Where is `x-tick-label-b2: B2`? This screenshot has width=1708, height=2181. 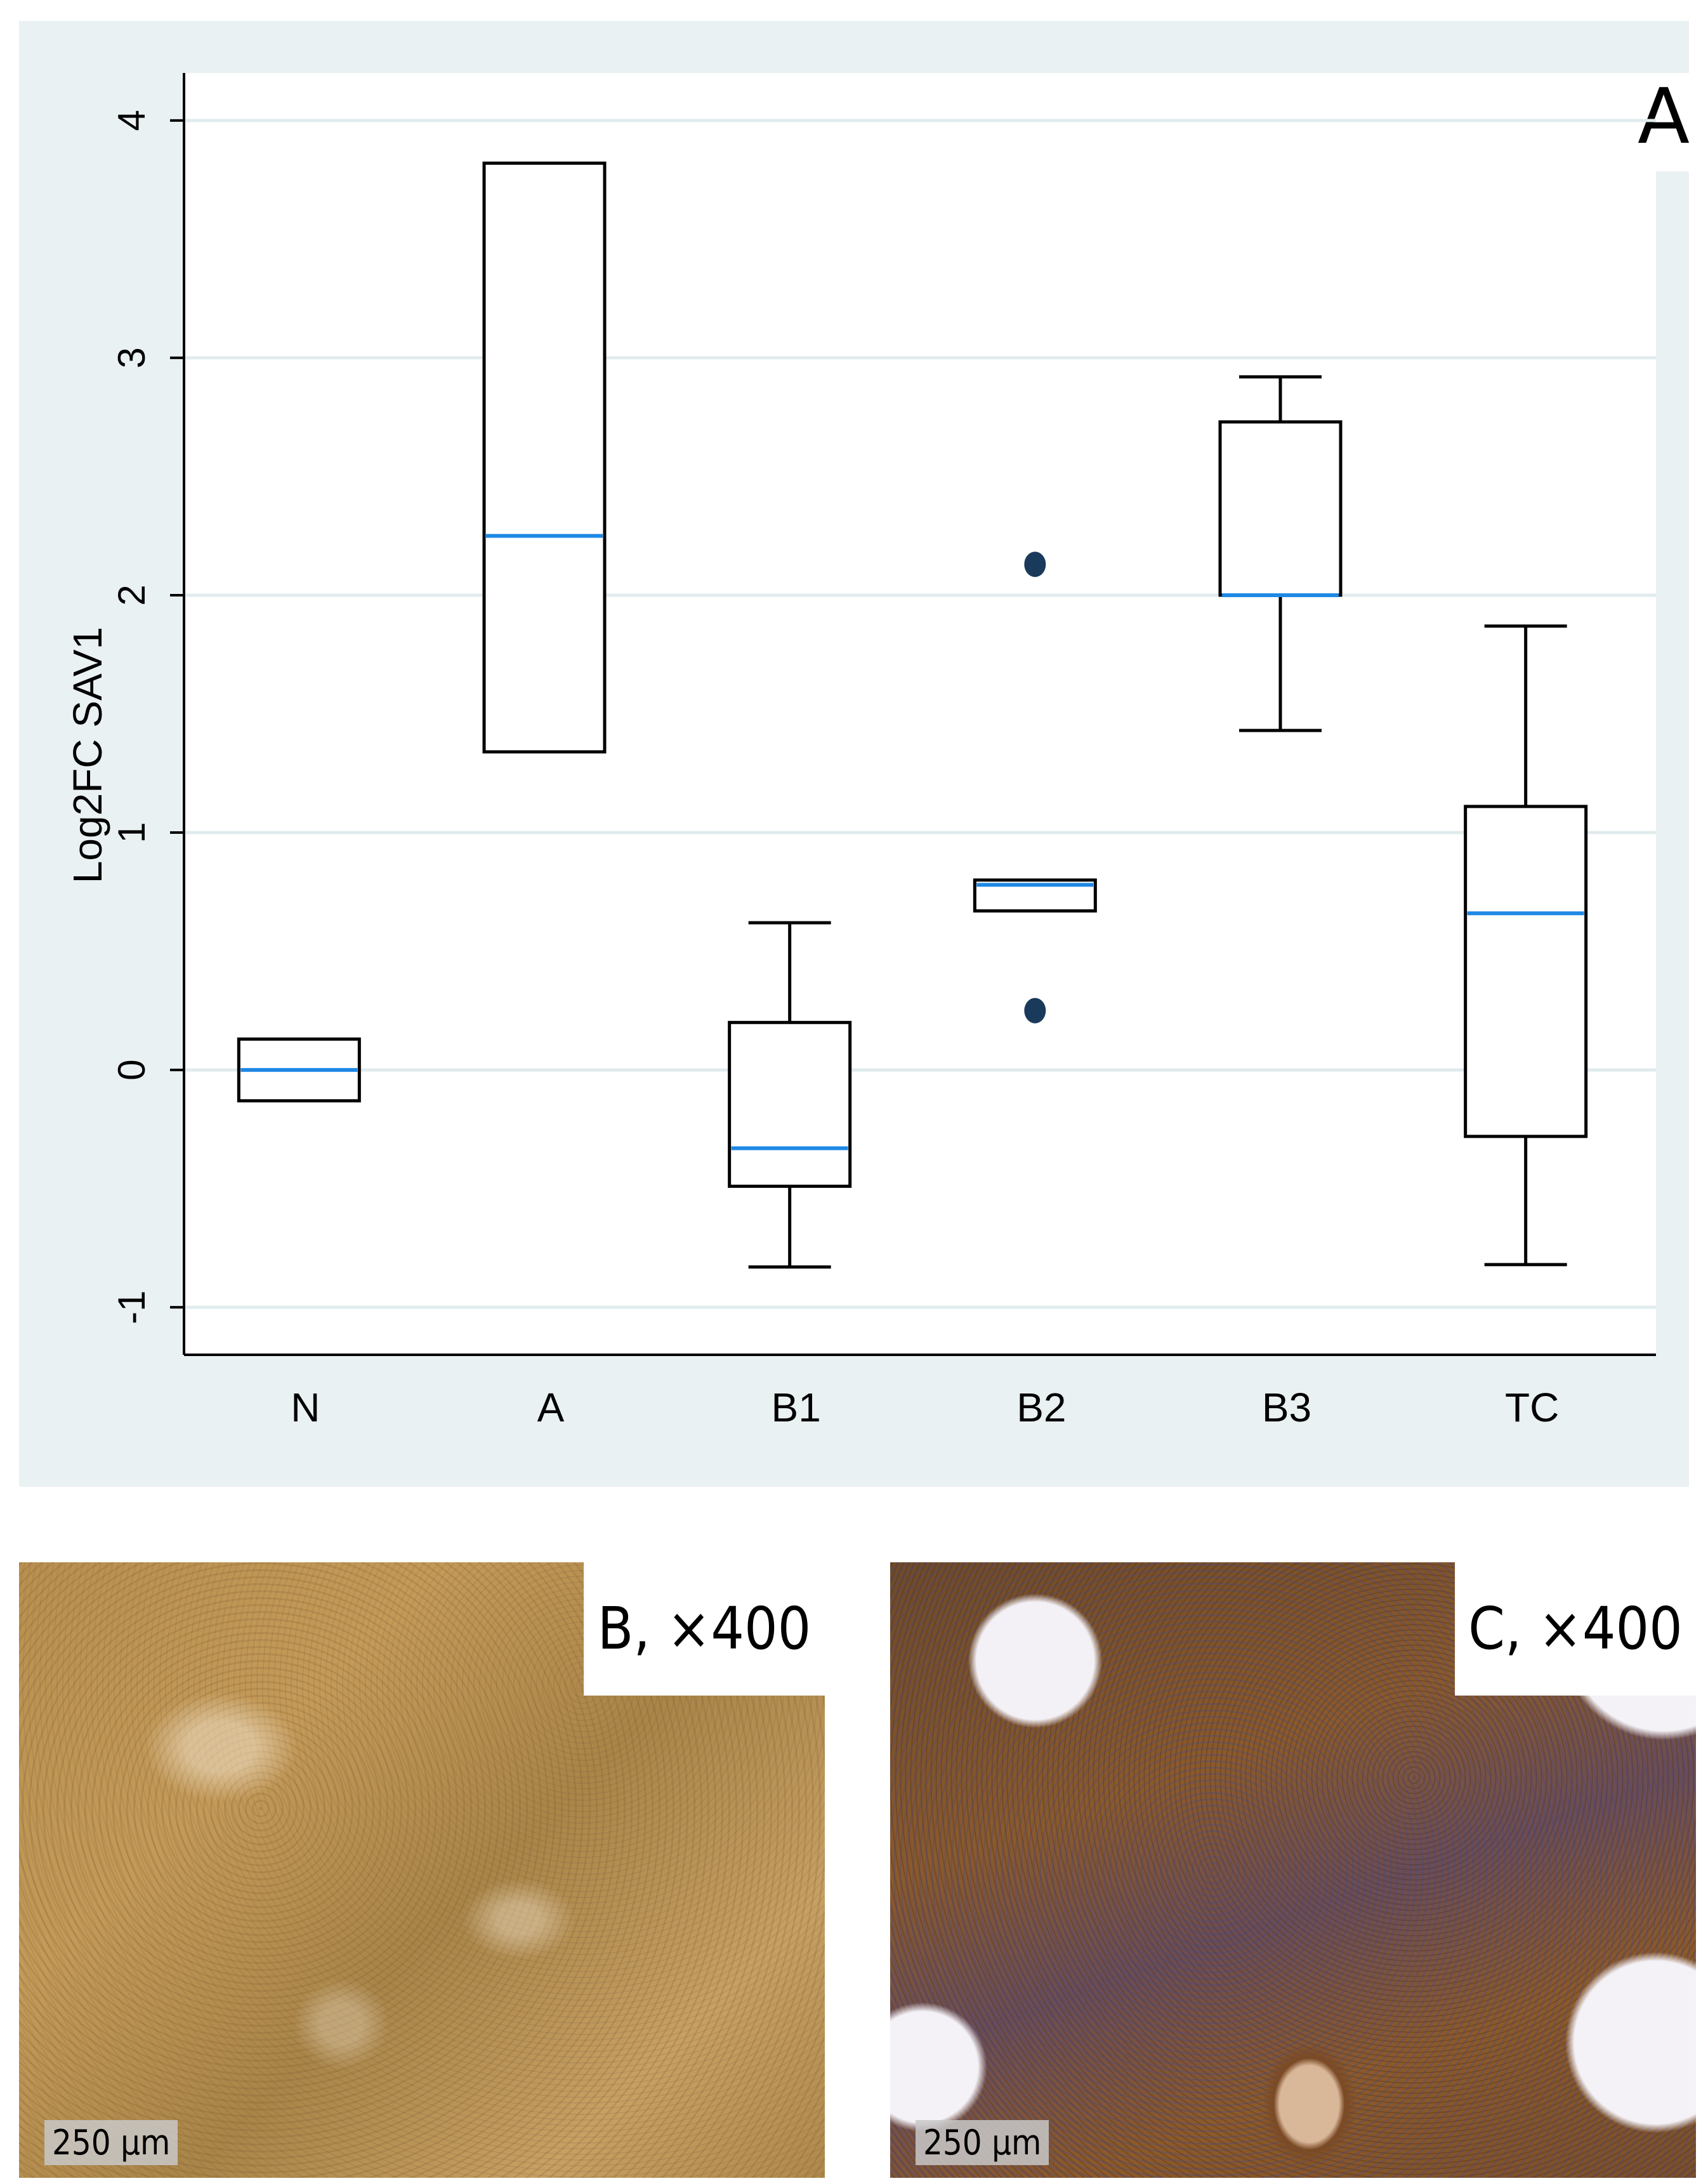 x-tick-label-b2: B2 is located at coordinates (1041, 1407).